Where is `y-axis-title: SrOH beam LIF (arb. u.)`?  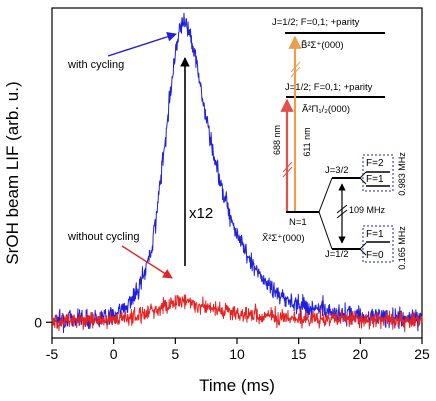
y-axis-title: SrOH beam LIF (arb. u.) is located at coordinates (12, 172).